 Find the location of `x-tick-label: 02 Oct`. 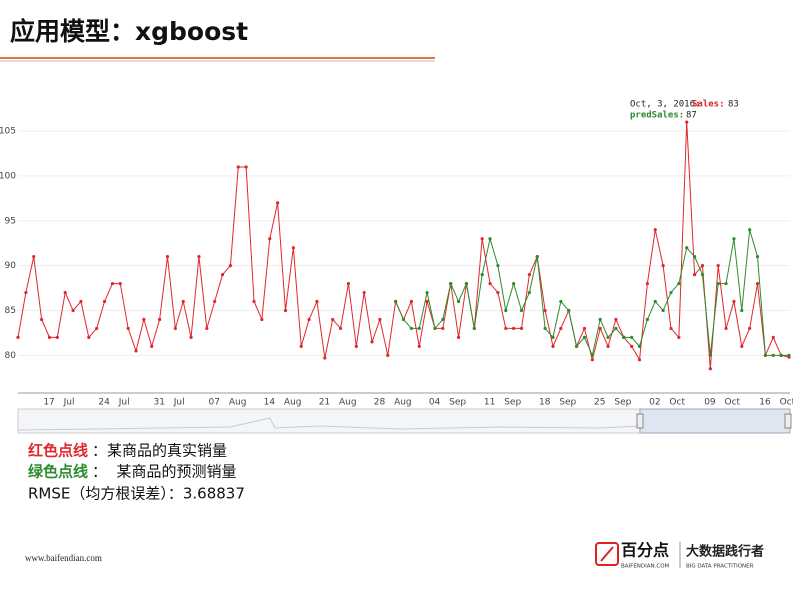

x-tick-label: 02 Oct is located at coordinates (667, 403).